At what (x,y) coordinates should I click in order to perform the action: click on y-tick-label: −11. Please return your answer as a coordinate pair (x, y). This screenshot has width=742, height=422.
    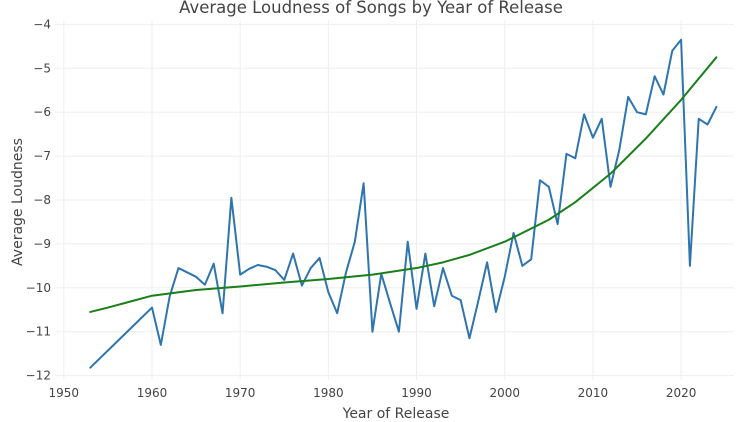
    Looking at the image, I should click on (38, 332).